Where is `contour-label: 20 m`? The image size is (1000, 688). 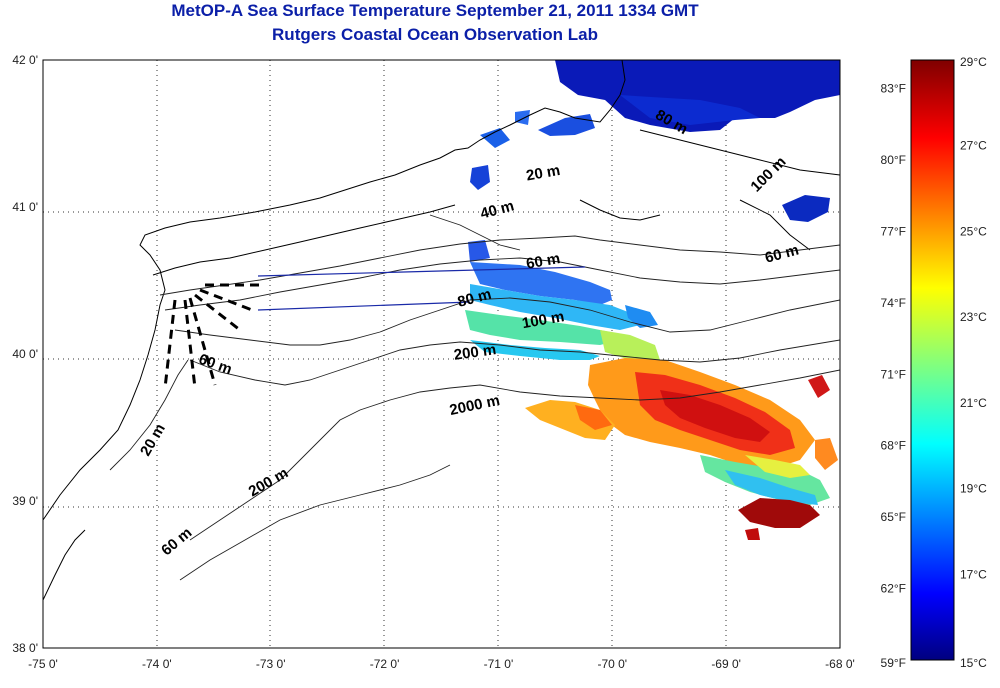 contour-label: 20 m is located at coordinates (543, 173).